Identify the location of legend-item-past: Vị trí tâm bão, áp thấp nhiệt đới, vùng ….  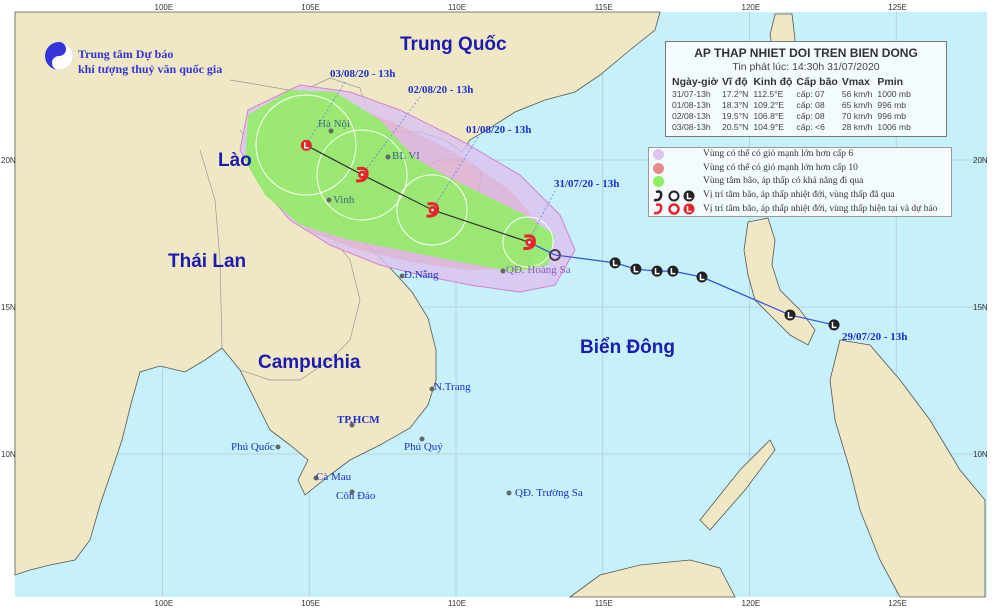
(797, 196).